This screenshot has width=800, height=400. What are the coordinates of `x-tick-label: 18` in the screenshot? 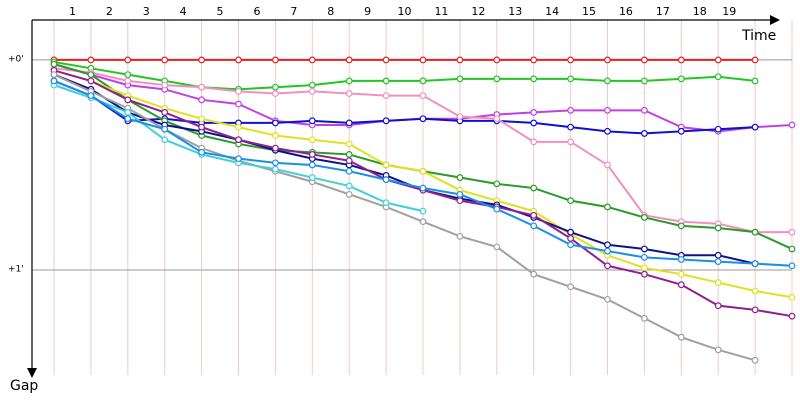 It's located at (700, 11).